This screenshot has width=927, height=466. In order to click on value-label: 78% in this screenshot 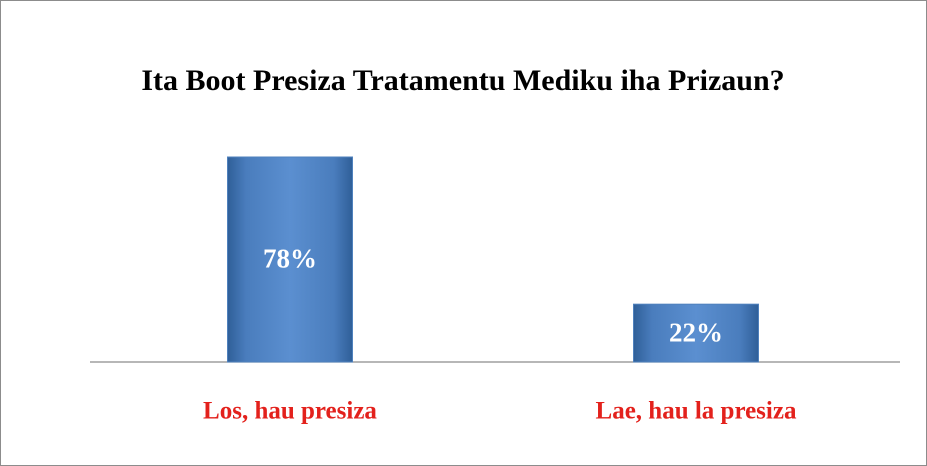, I will do `click(290, 259)`.